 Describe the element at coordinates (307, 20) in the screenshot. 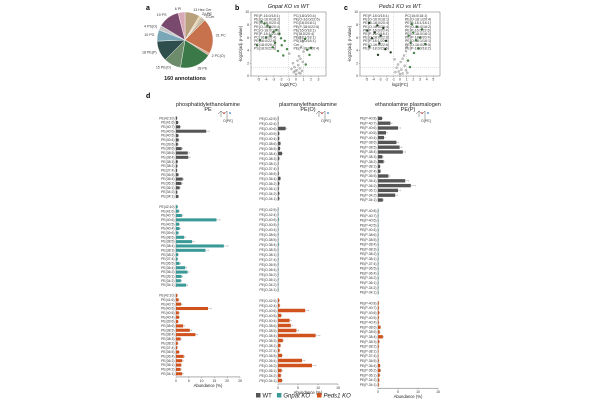

I see `point-annotation: PE(O-16:0/22:6)` at that location.